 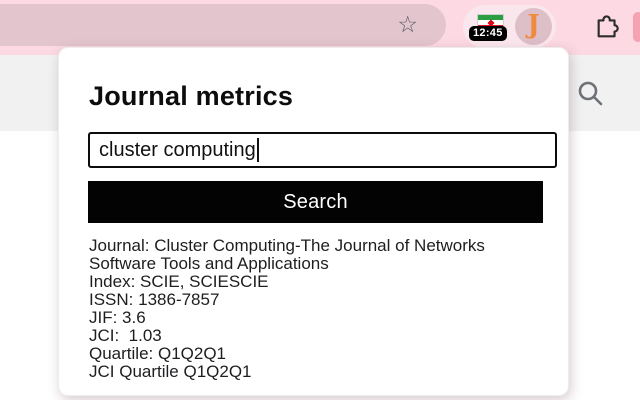 What do you see at coordinates (170, 371) in the screenshot?
I see `result-jci-quartile: JCI Quartile Q1Q2Q1` at bounding box center [170, 371].